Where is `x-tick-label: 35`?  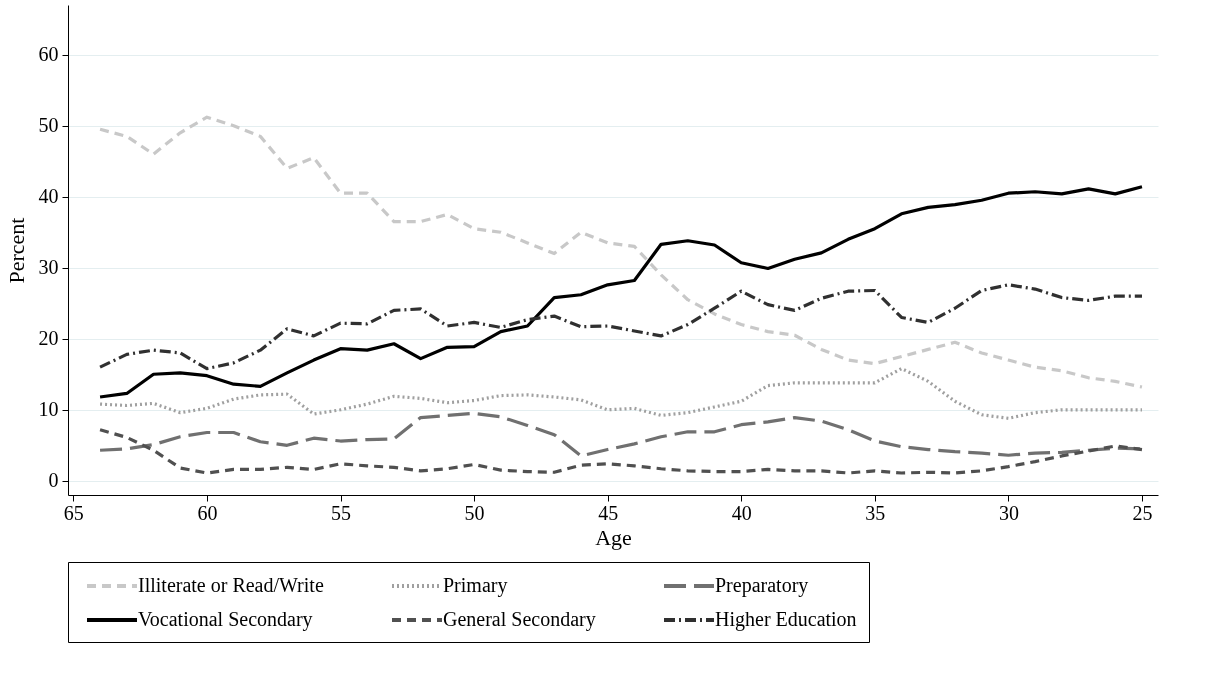 x-tick-label: 35 is located at coordinates (875, 512).